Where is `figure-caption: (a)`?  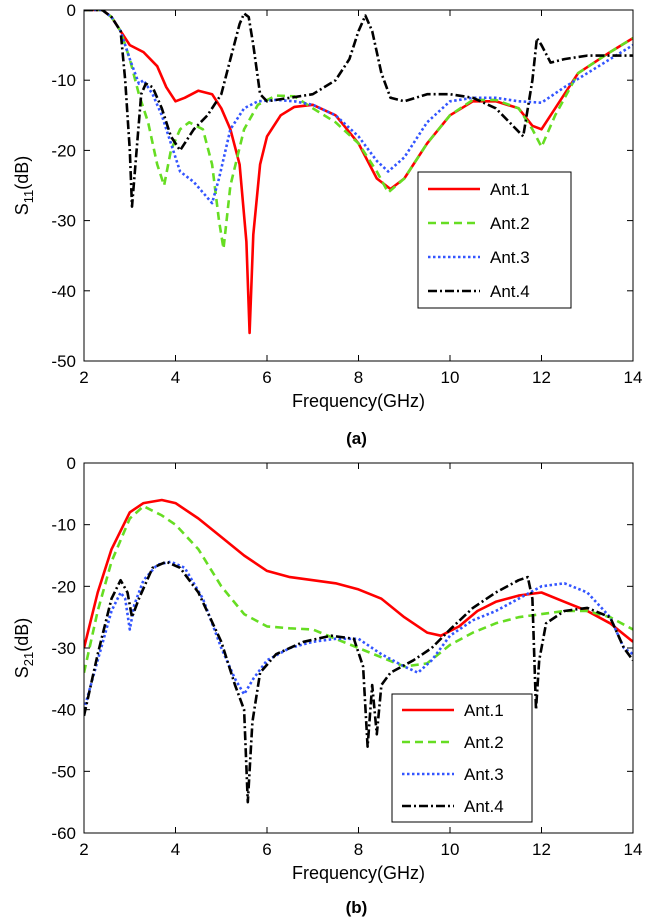 figure-caption: (a) is located at coordinates (356, 438).